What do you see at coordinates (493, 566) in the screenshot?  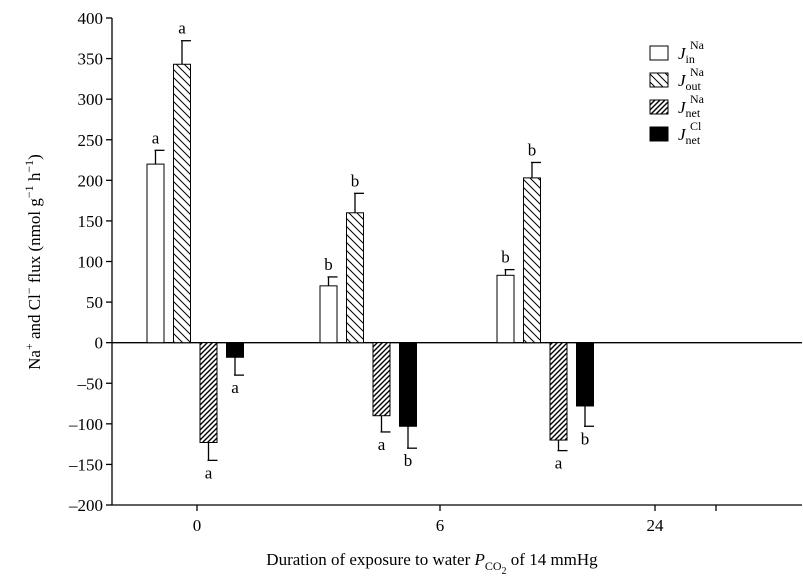 I see `label-part: CO` at bounding box center [493, 566].